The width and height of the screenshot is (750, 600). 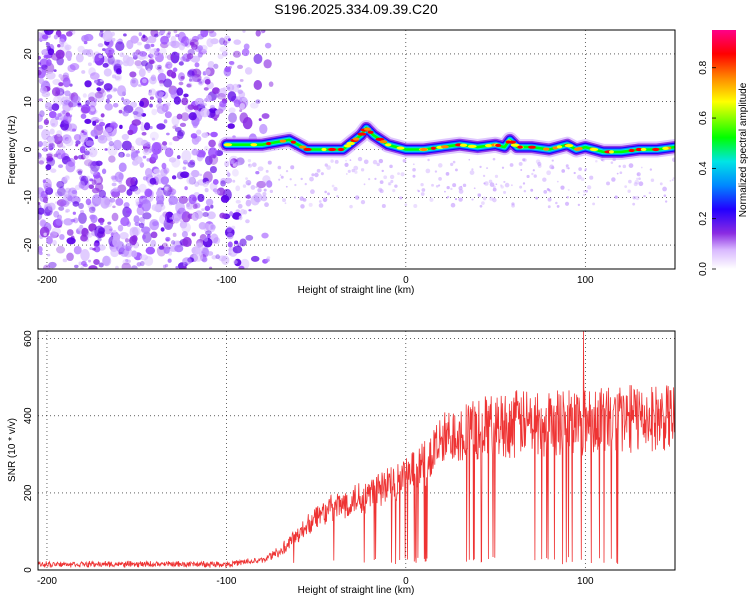 What do you see at coordinates (12, 150) in the screenshot?
I see `spectrogram-y-label: Frequency (Hz)` at bounding box center [12, 150].